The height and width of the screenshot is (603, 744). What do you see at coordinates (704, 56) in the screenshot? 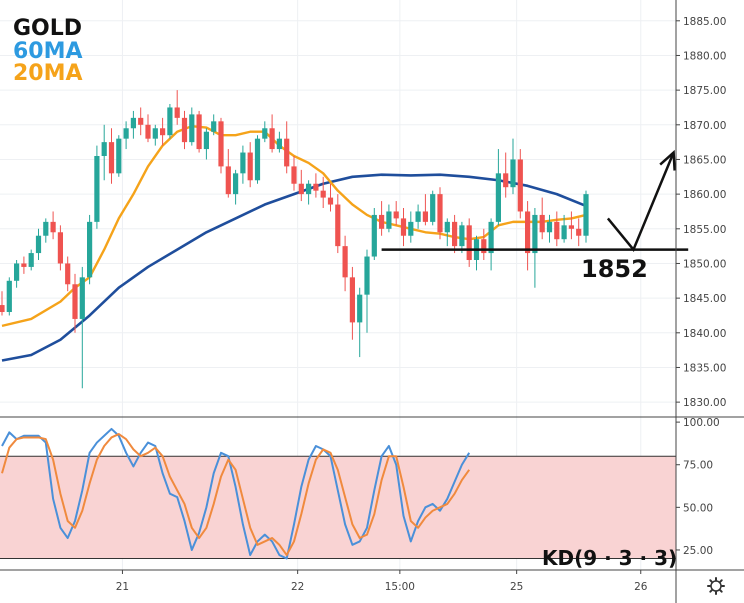
I see `ytick-label: 1880.00` at bounding box center [704, 56].